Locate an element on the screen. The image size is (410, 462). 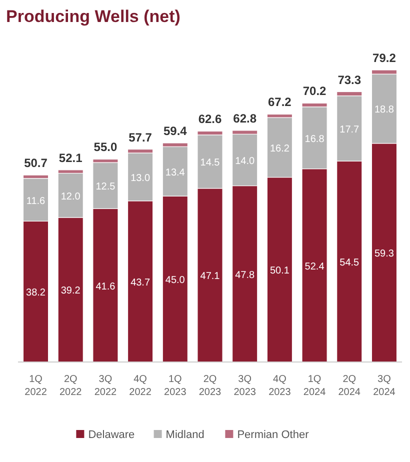
total-label: 70.2 is located at coordinates (314, 91).